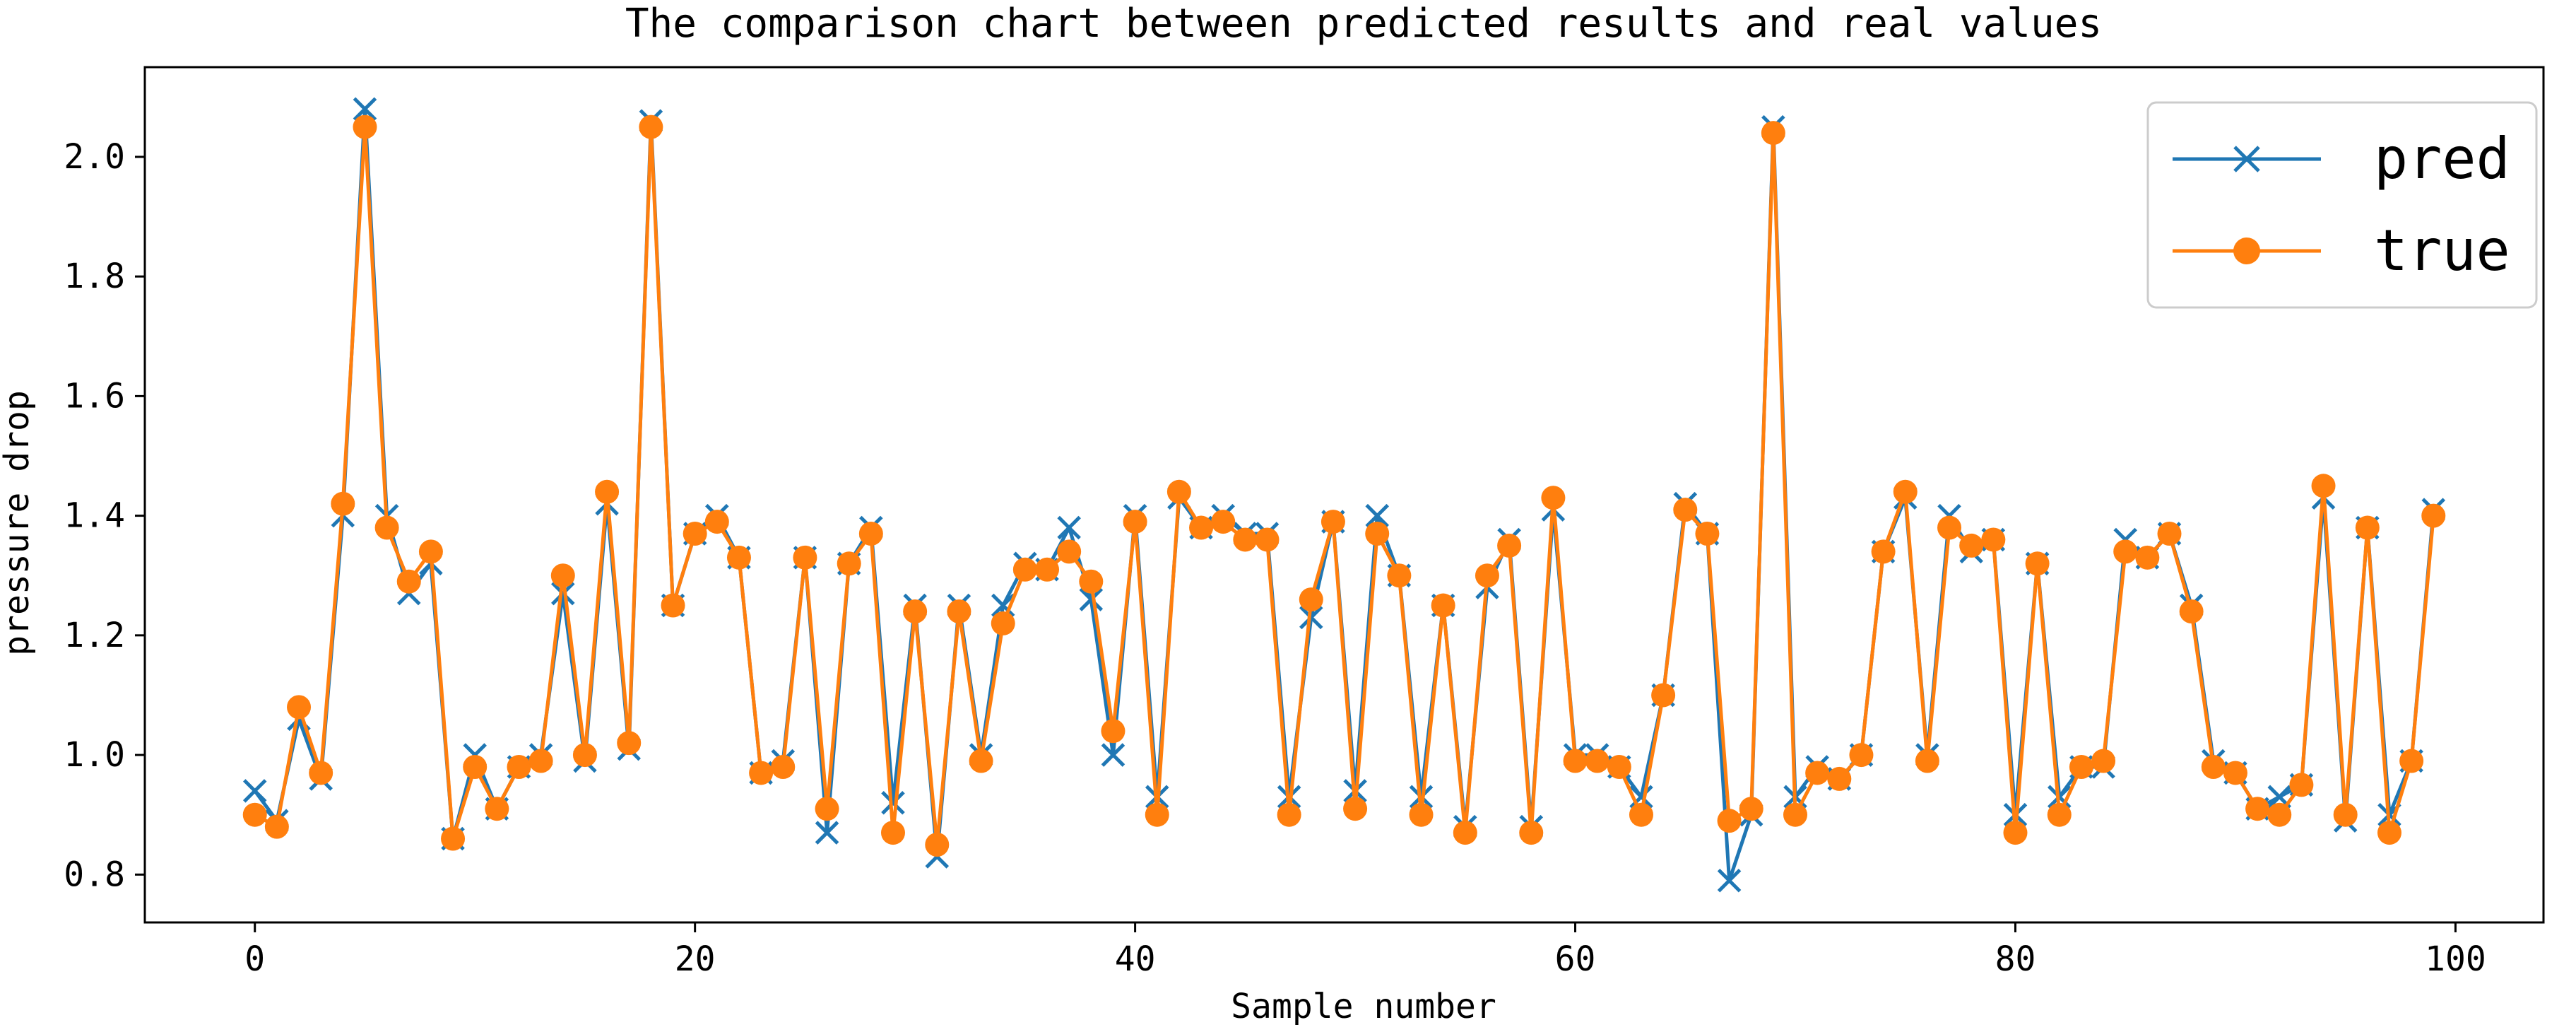 The image size is (2576, 1032). What do you see at coordinates (1363, 1006) in the screenshot?
I see `x-axis-label: Sample number` at bounding box center [1363, 1006].